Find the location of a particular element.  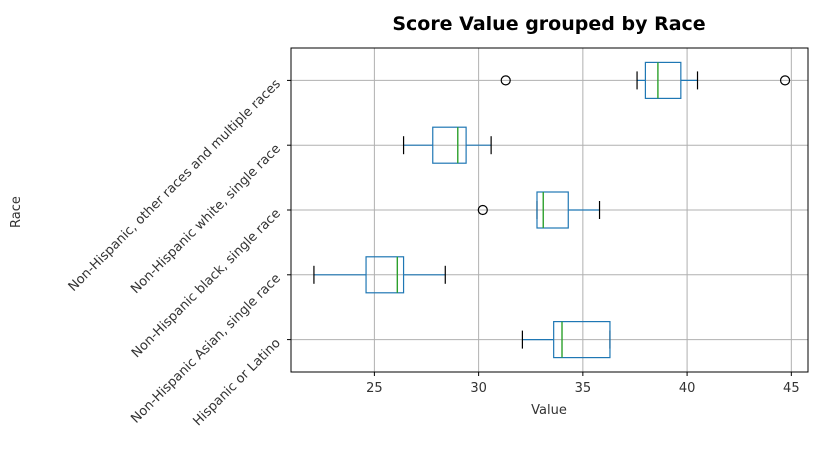

y-axis-label: Race is located at coordinates (16, 212).